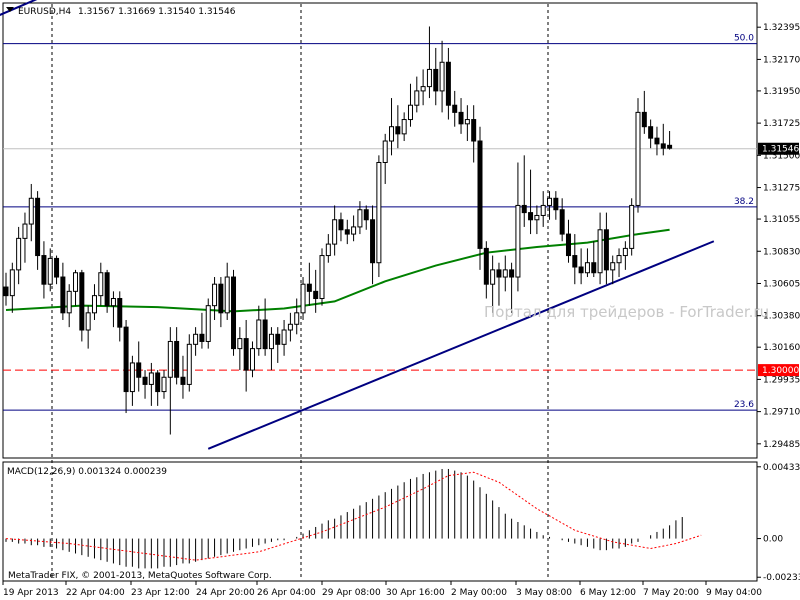 The image size is (800, 600). Describe the element at coordinates (544, 593) in the screenshot. I see `time-tick-label: 3 May 08:00` at that location.